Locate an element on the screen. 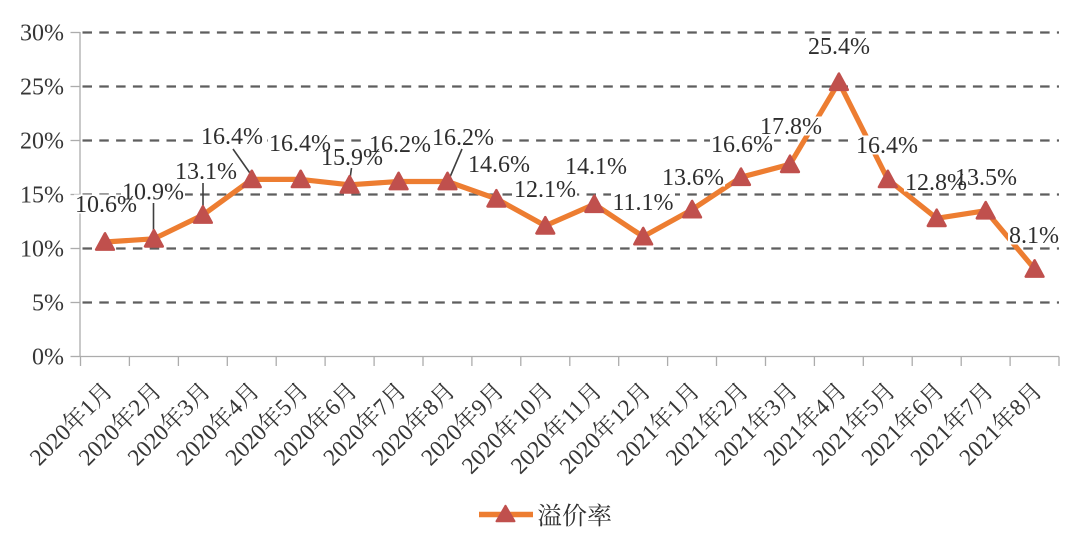 The height and width of the screenshot is (544, 1080). svg-text: 13.1% is located at coordinates (206, 172).